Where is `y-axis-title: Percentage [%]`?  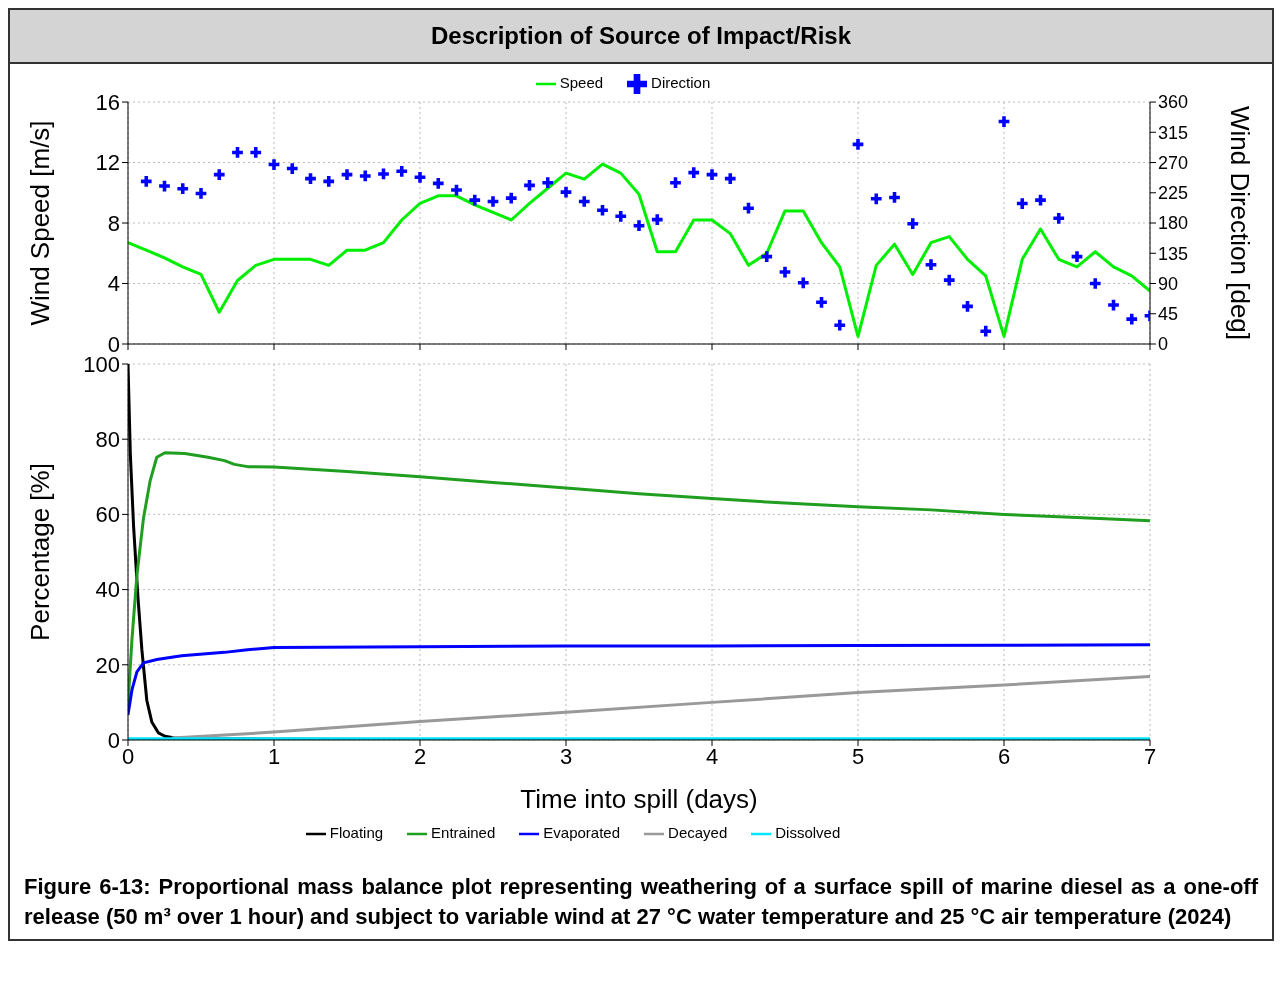 y-axis-title: Percentage [%] is located at coordinates (40, 552).